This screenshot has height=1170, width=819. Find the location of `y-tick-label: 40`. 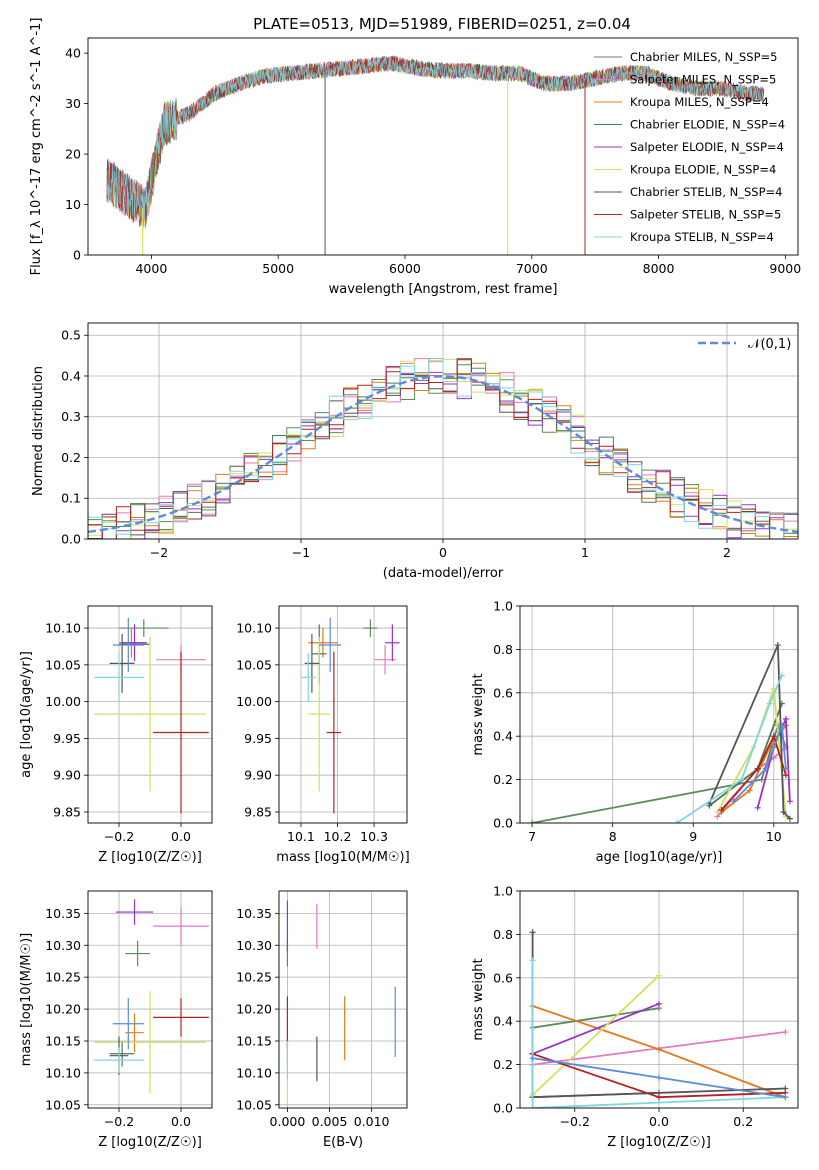

y-tick-label: 40 is located at coordinates (73, 53).